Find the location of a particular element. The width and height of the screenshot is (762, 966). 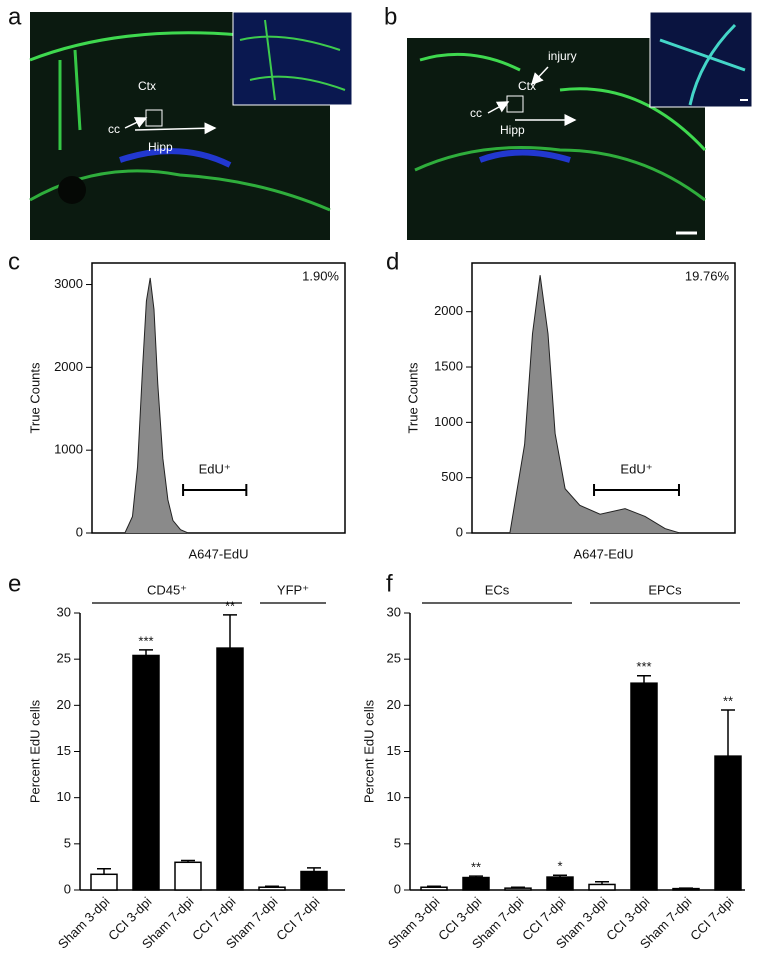

group-label: CD45⁺ is located at coordinates (167, 589).